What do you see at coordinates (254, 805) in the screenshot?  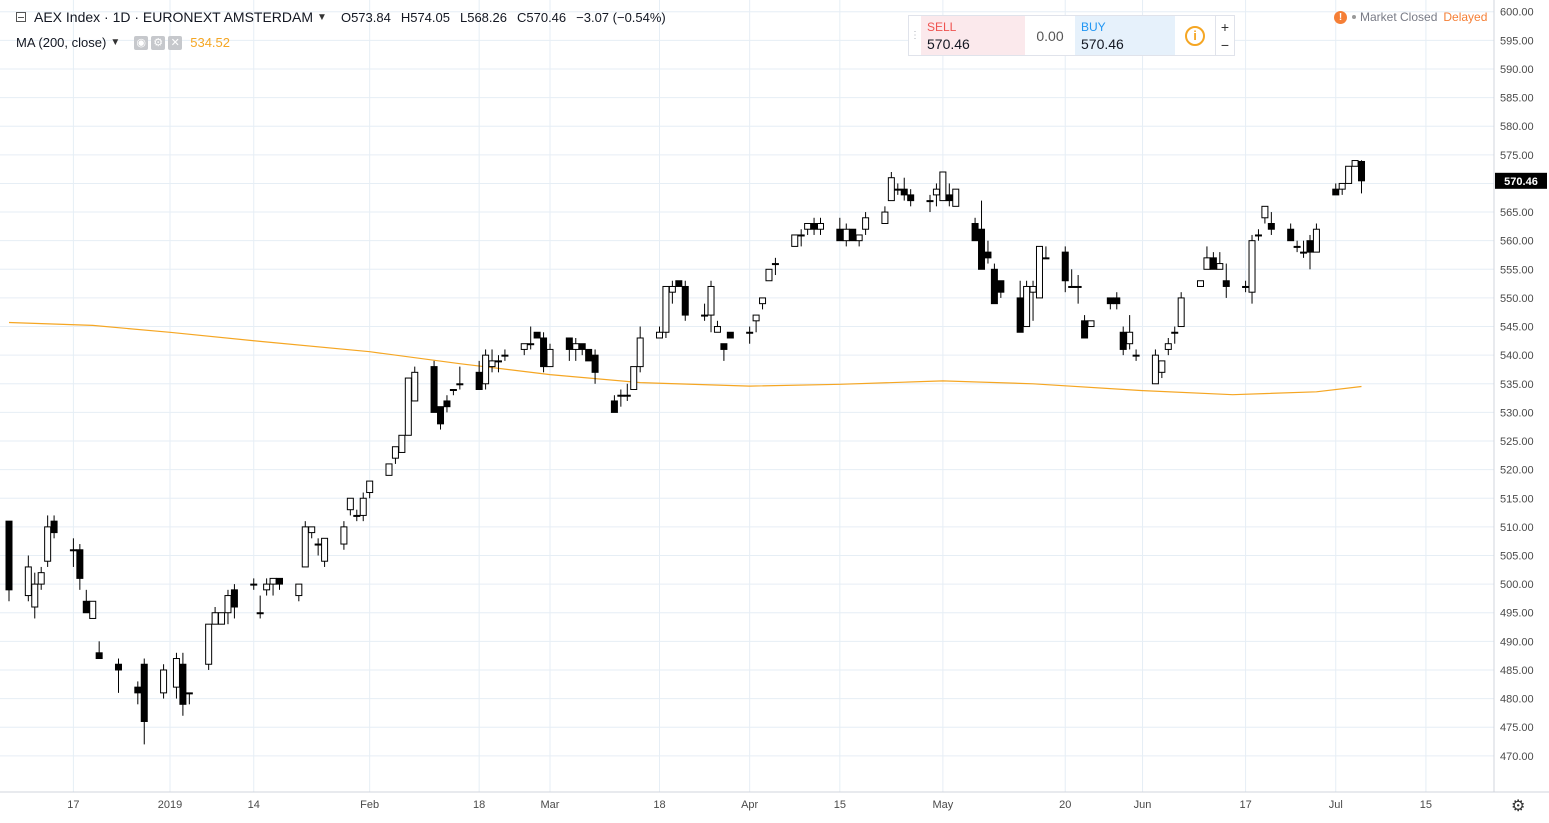 I see `x-tick-label: 14` at bounding box center [254, 805].